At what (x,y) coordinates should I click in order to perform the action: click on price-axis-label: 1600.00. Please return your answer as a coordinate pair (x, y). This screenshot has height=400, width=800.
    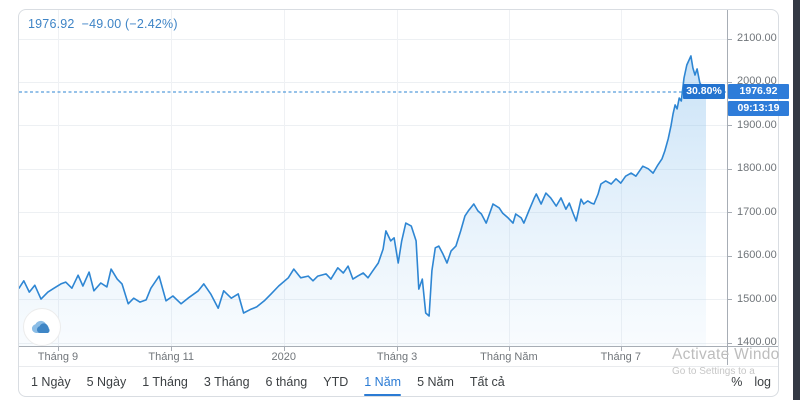
    Looking at the image, I should click on (757, 255).